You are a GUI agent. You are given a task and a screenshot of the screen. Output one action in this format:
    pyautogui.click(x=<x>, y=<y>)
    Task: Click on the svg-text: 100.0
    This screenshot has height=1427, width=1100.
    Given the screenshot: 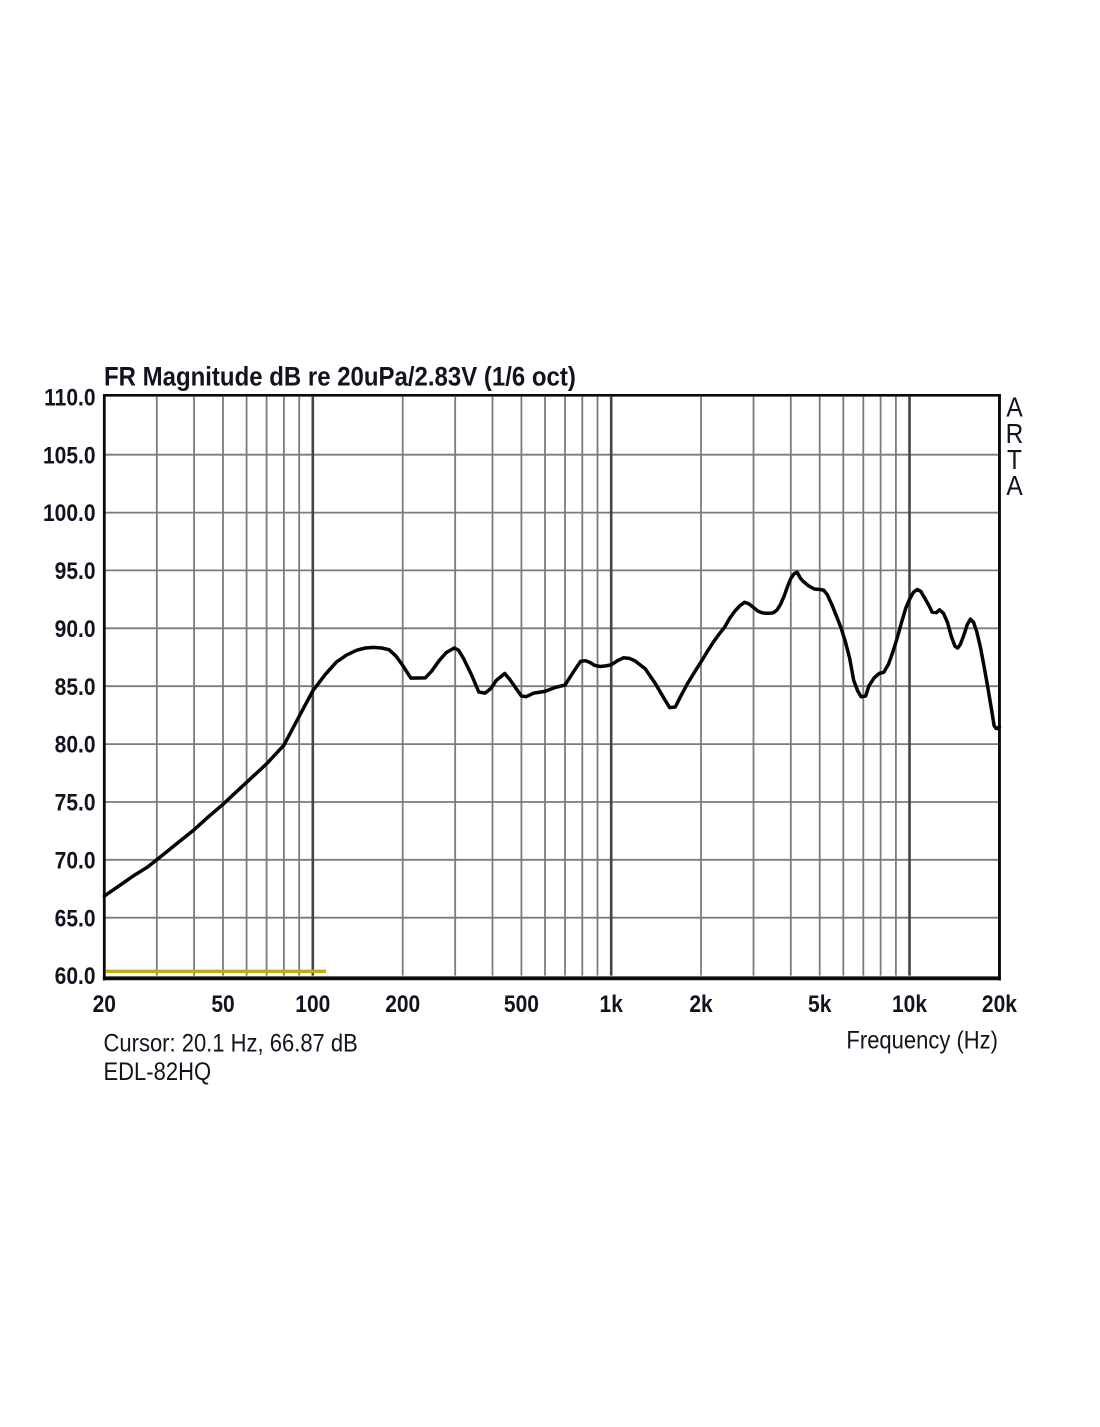 What is the action you would take?
    pyautogui.click(x=69, y=513)
    